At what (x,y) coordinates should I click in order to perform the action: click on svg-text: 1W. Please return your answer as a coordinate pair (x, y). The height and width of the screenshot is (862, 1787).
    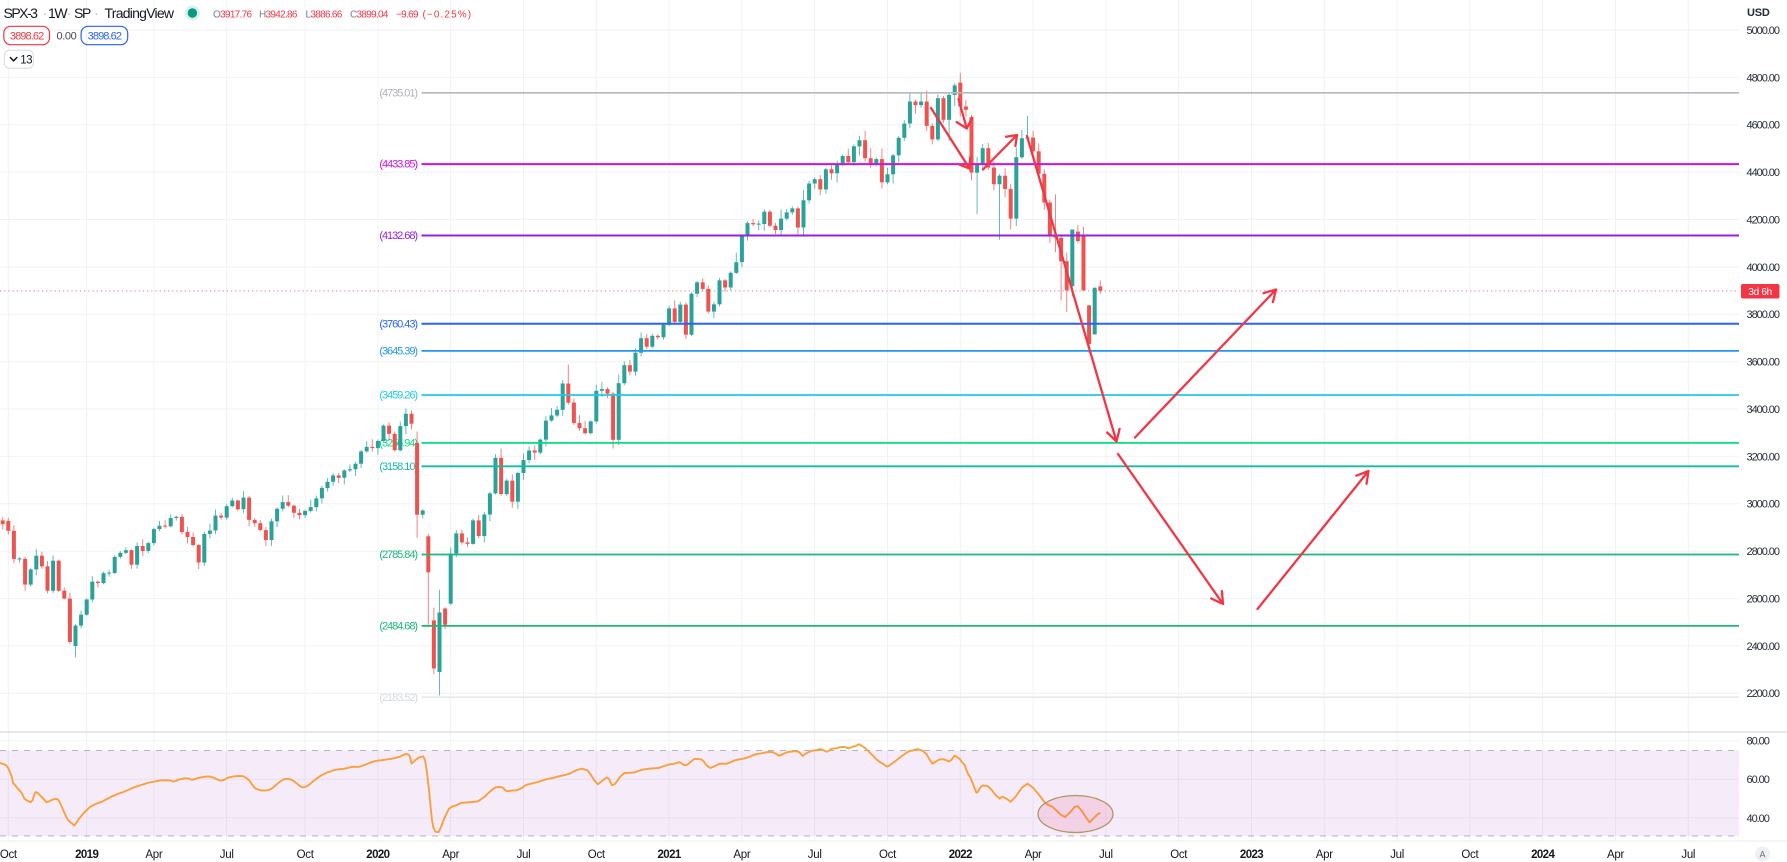
    Looking at the image, I should click on (58, 13).